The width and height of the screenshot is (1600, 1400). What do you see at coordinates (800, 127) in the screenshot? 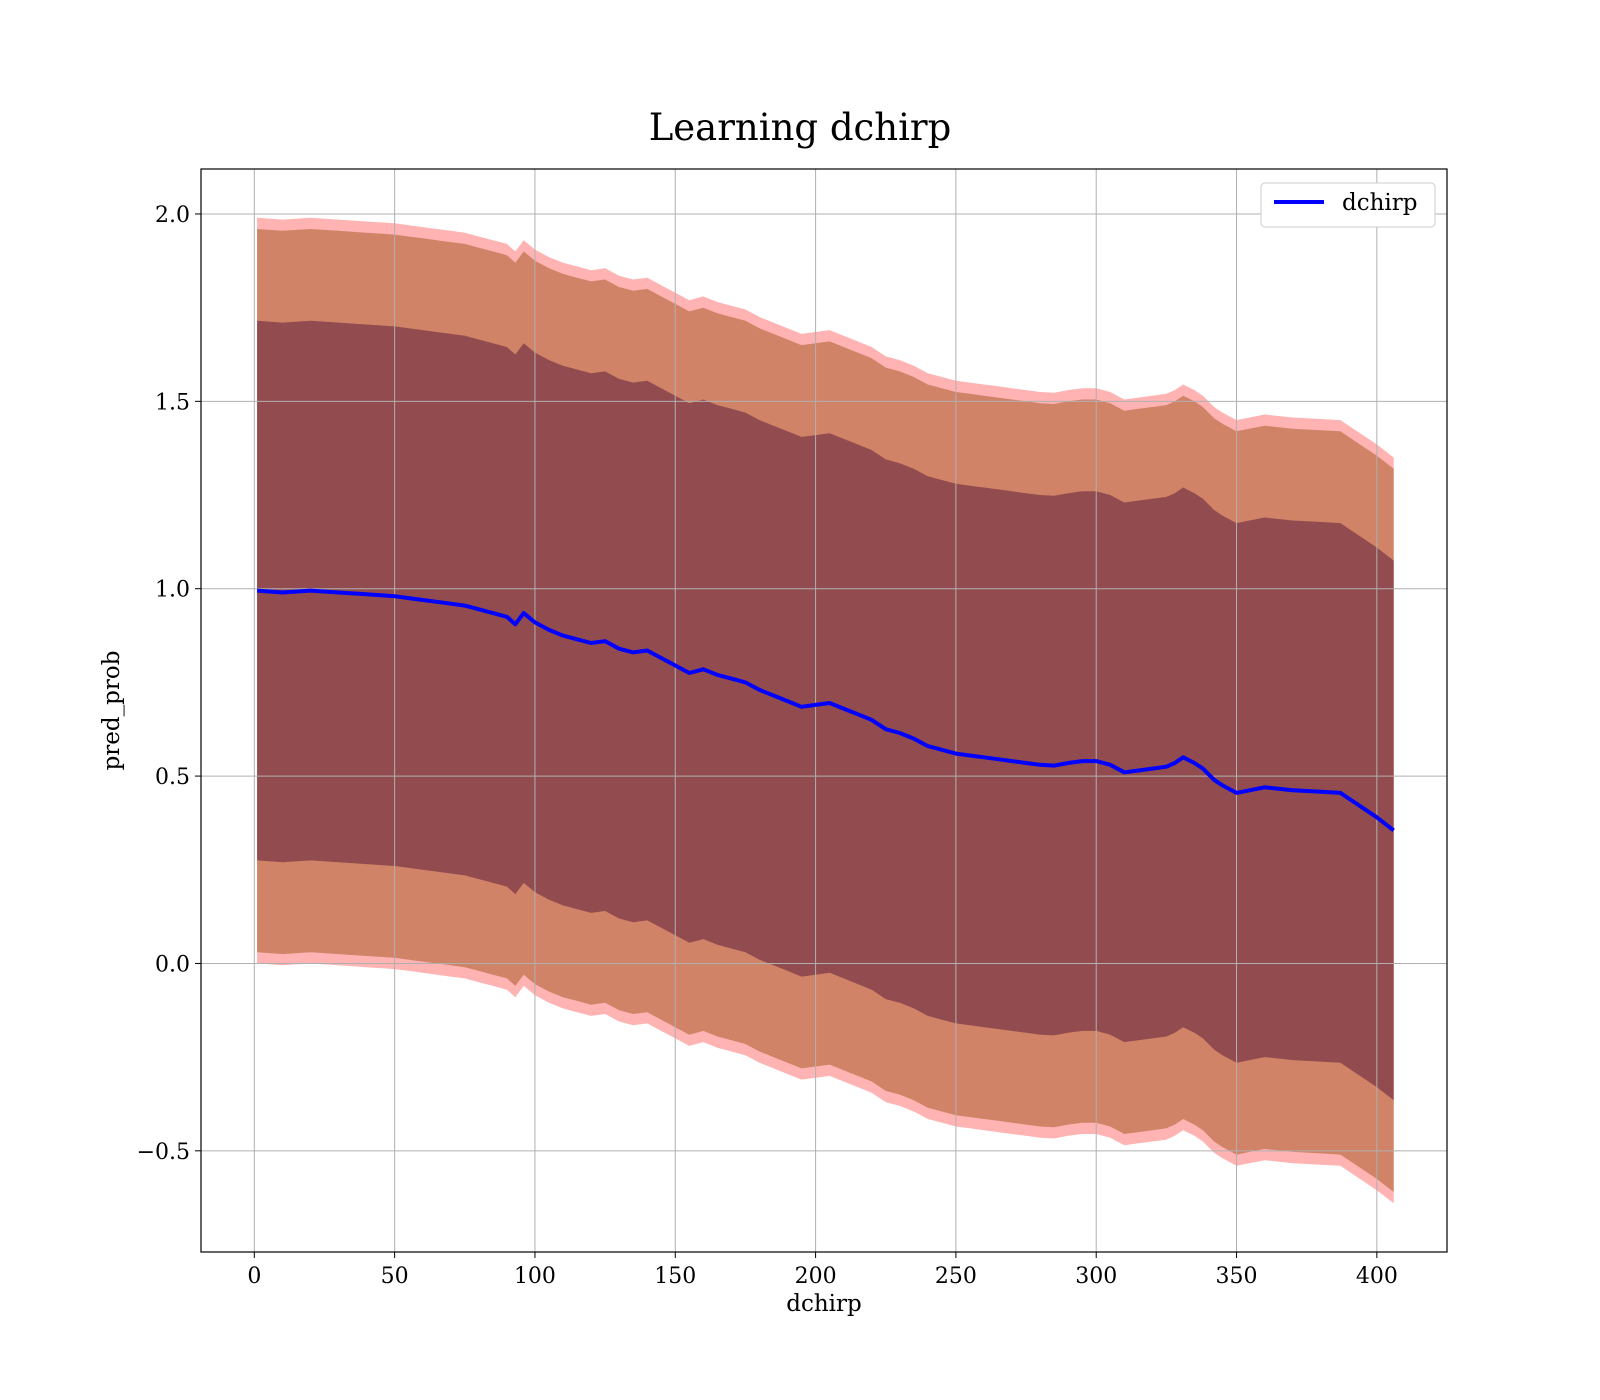
I see `chart-title: Learning dchirp` at bounding box center [800, 127].